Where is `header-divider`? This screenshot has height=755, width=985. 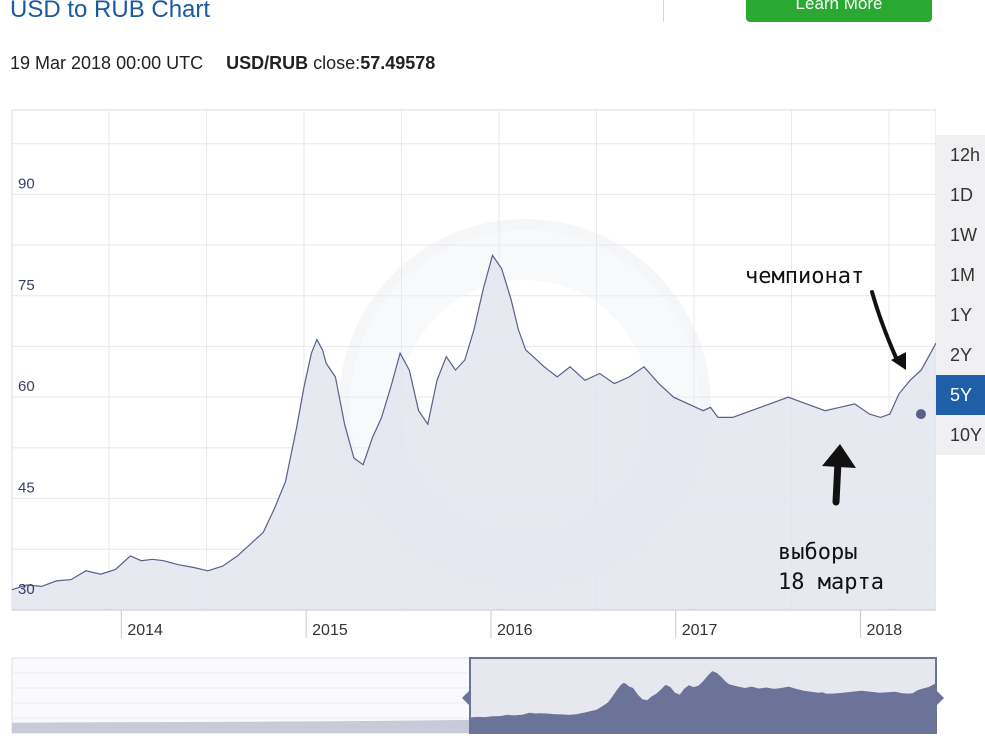
header-divider is located at coordinates (663, 11).